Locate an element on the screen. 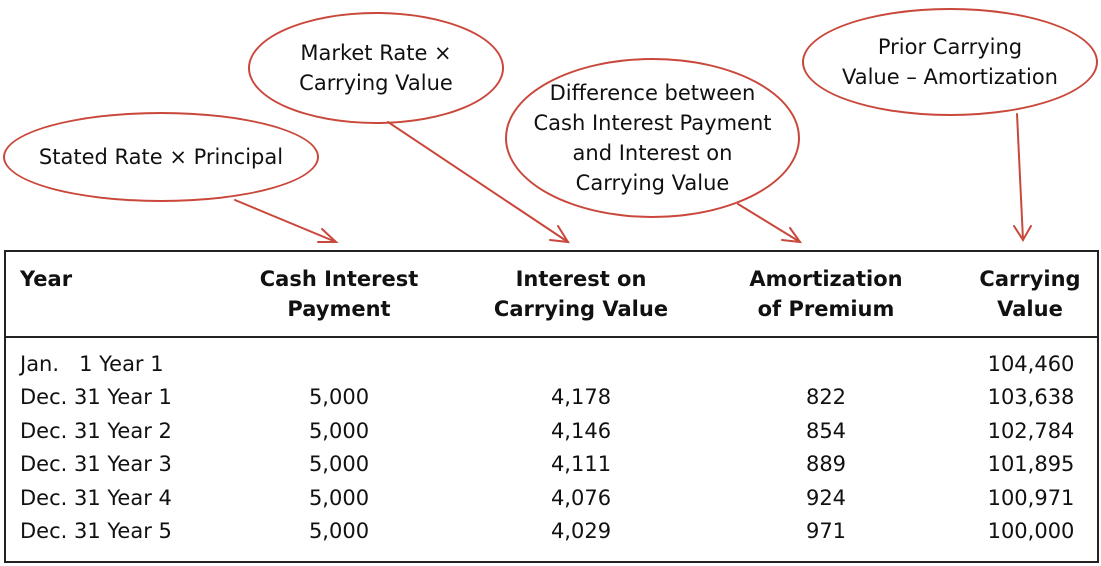  cell-year: Dec. 31 Year 2 is located at coordinates (96, 430).